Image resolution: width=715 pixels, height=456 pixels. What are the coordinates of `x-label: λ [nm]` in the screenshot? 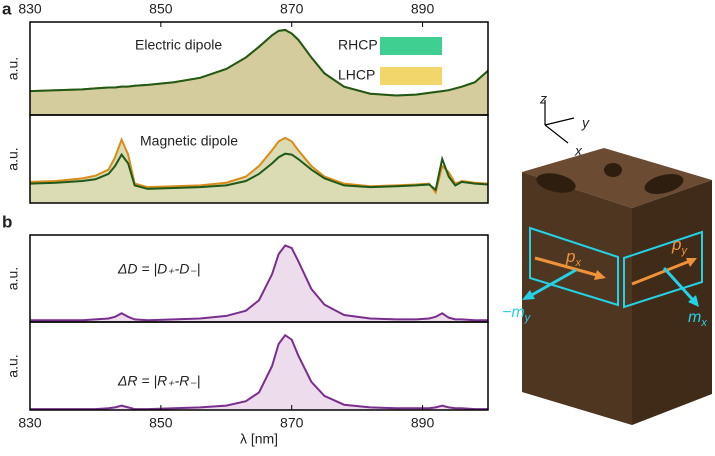 It's located at (259, 439).